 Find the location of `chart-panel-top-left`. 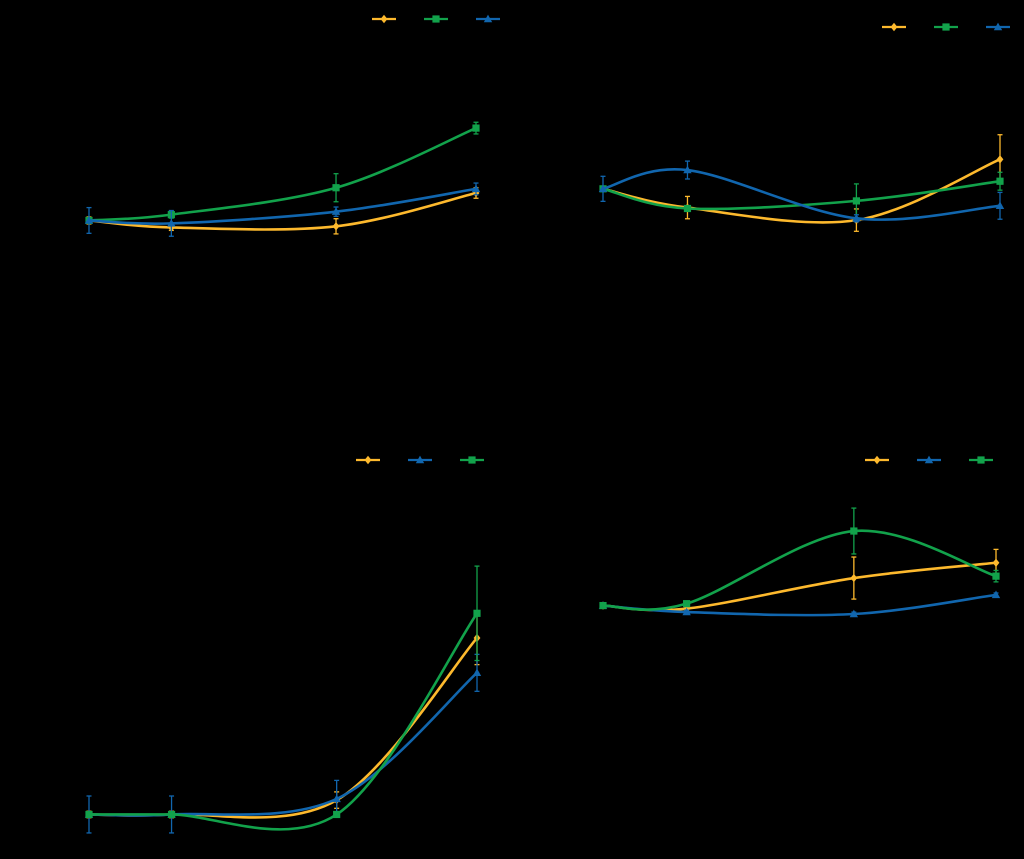

chart-panel-top-left is located at coordinates (292, 125).